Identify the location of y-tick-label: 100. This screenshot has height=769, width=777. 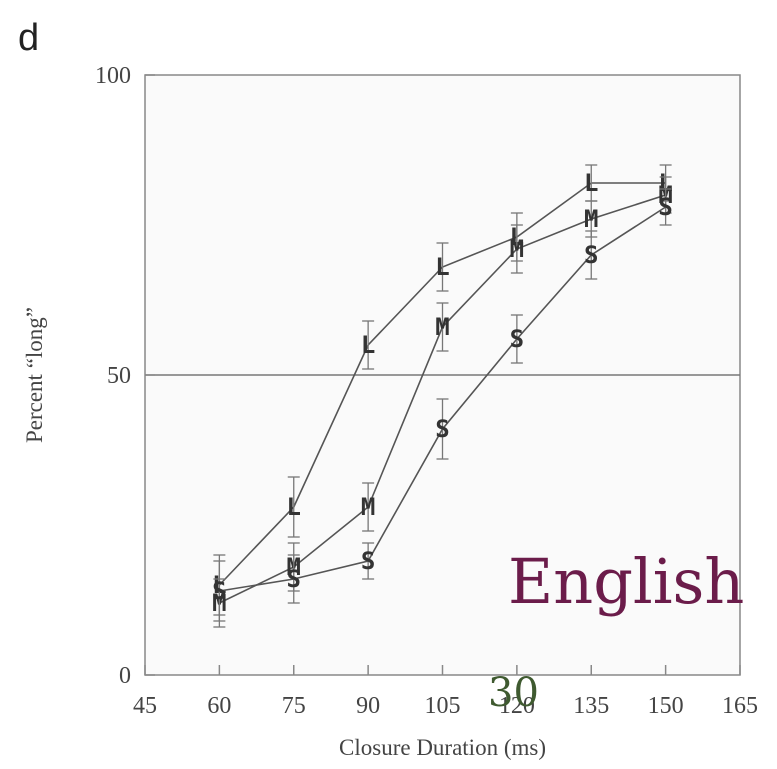
(113, 76).